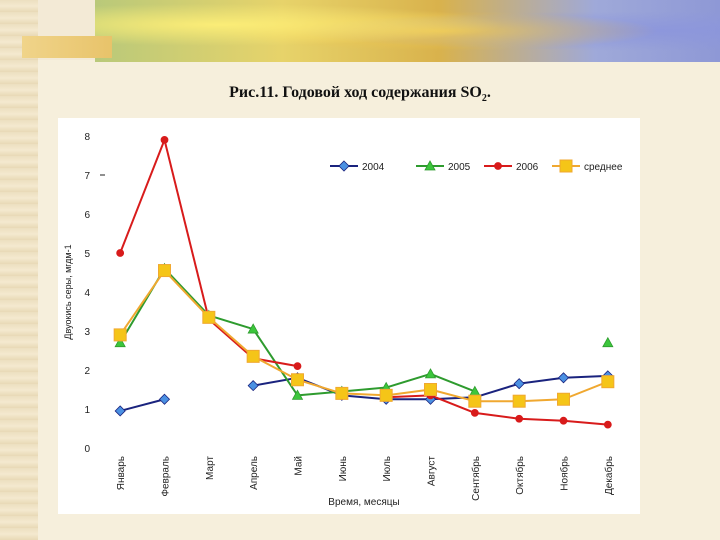 The height and width of the screenshot is (540, 720). I want to click on x-tick-label: Апрель, so click(254, 473).